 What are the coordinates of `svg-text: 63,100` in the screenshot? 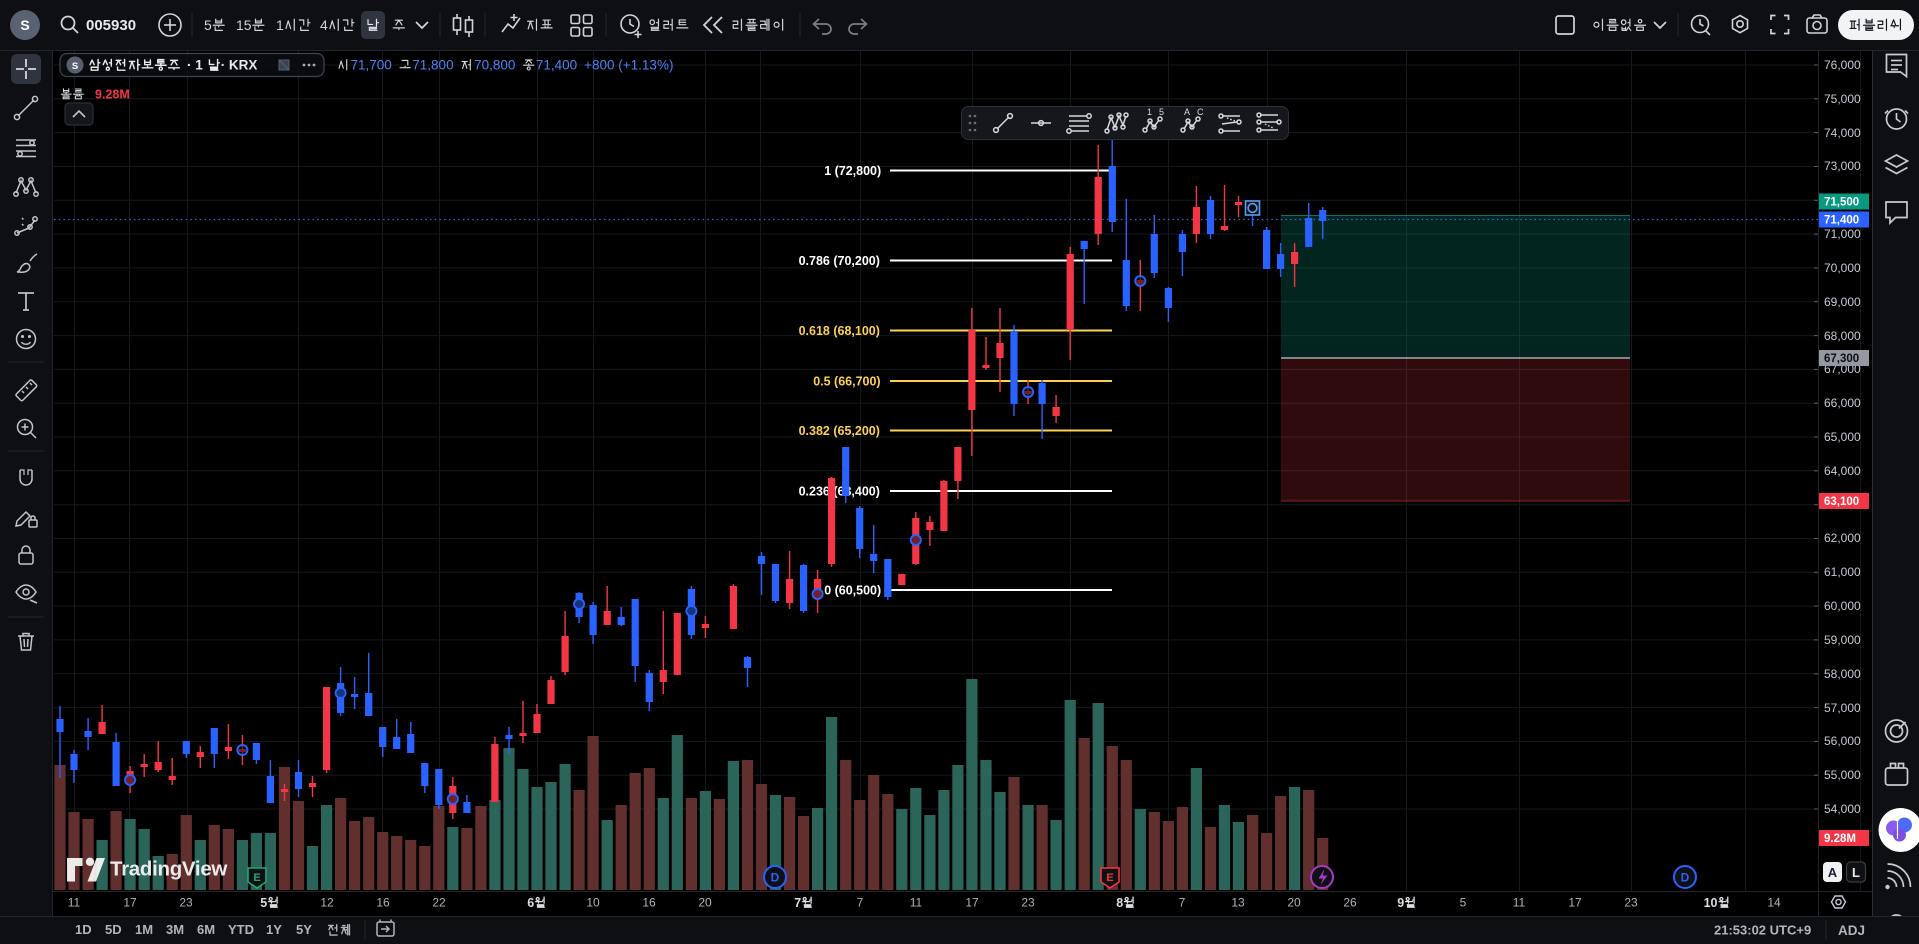 It's located at (1841, 502).